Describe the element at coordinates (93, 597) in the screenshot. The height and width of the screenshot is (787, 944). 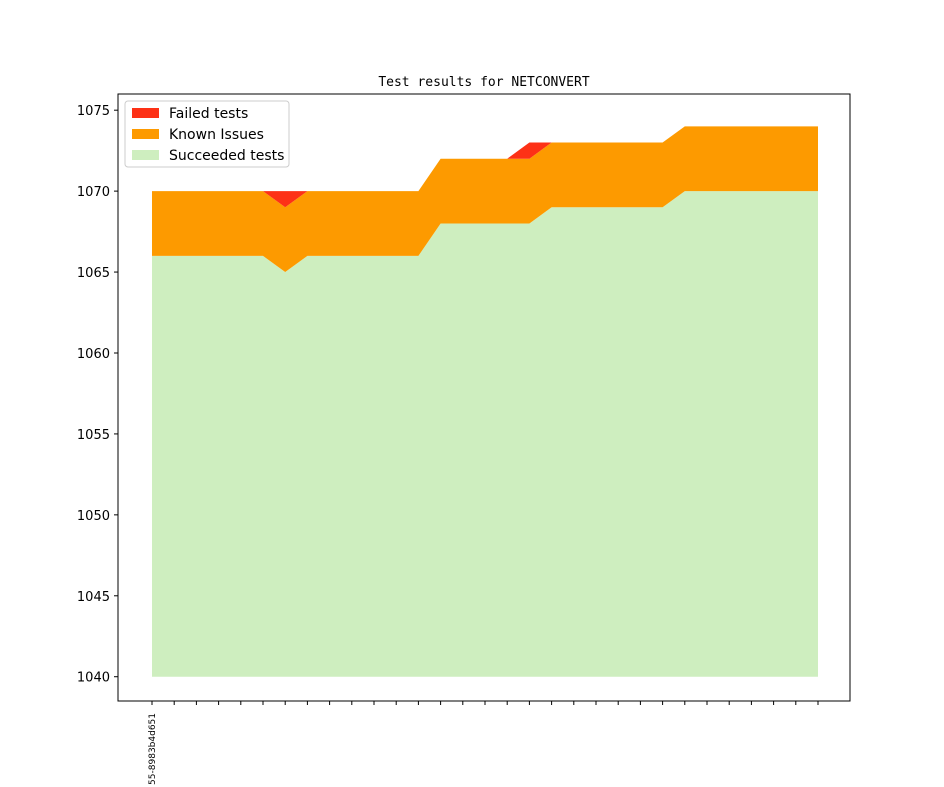
I see `y-tick-label: 1045` at that location.